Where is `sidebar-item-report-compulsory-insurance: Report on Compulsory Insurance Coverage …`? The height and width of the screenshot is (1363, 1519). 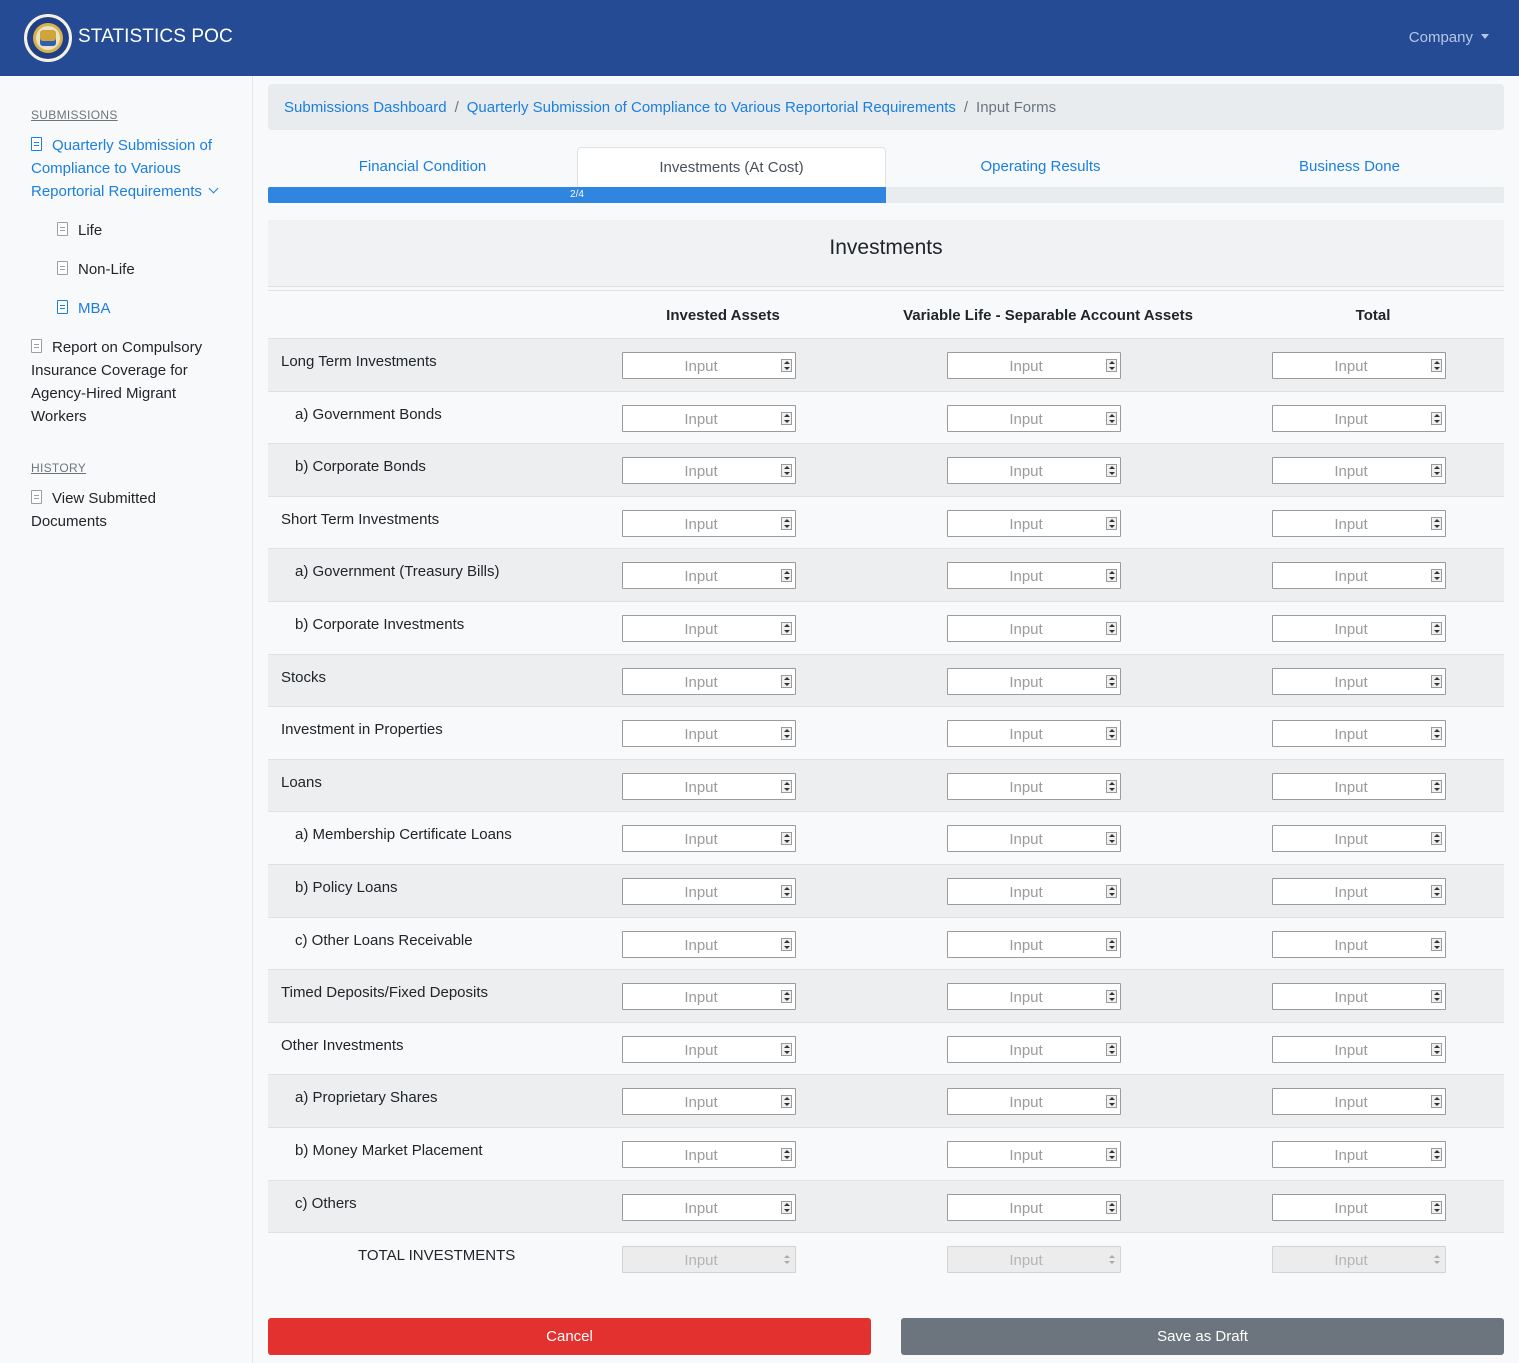
sidebar-item-report-compulsory-insurance: Report on Compulsory Insurance Coverage … is located at coordinates (136, 382).